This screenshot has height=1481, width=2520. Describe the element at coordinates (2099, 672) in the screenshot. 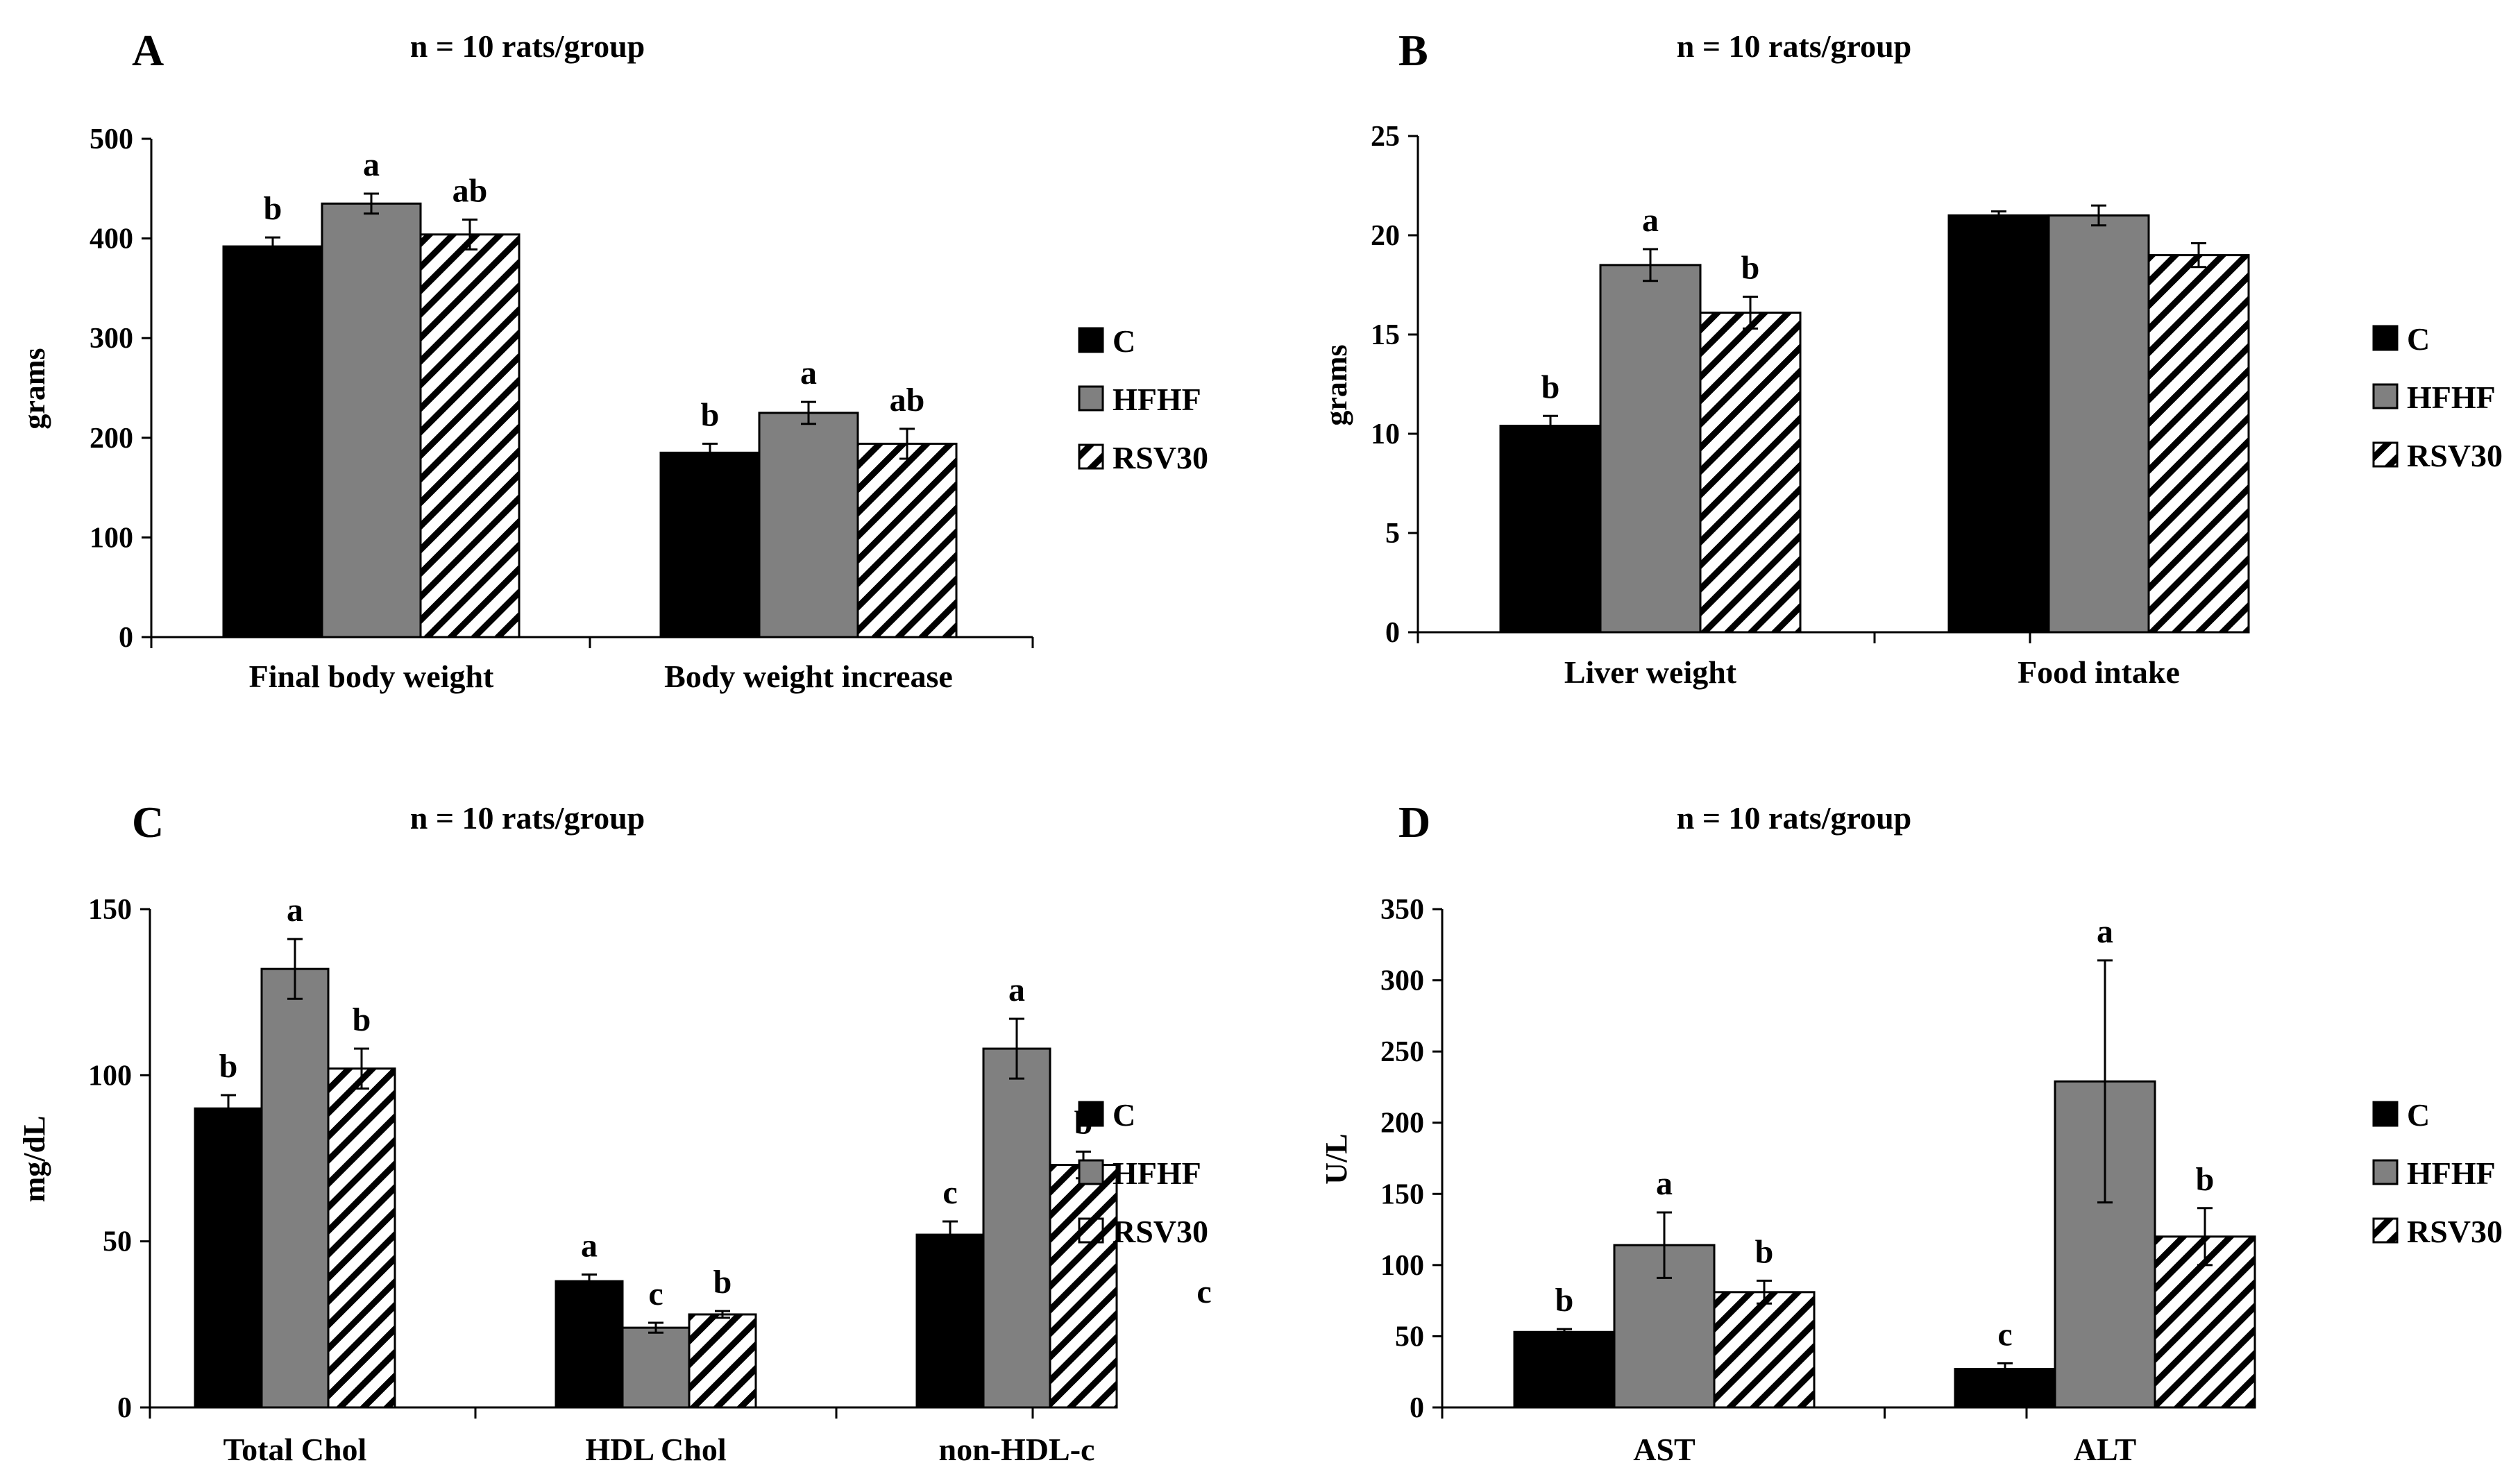

I see `x-category-label: Food intake` at that location.